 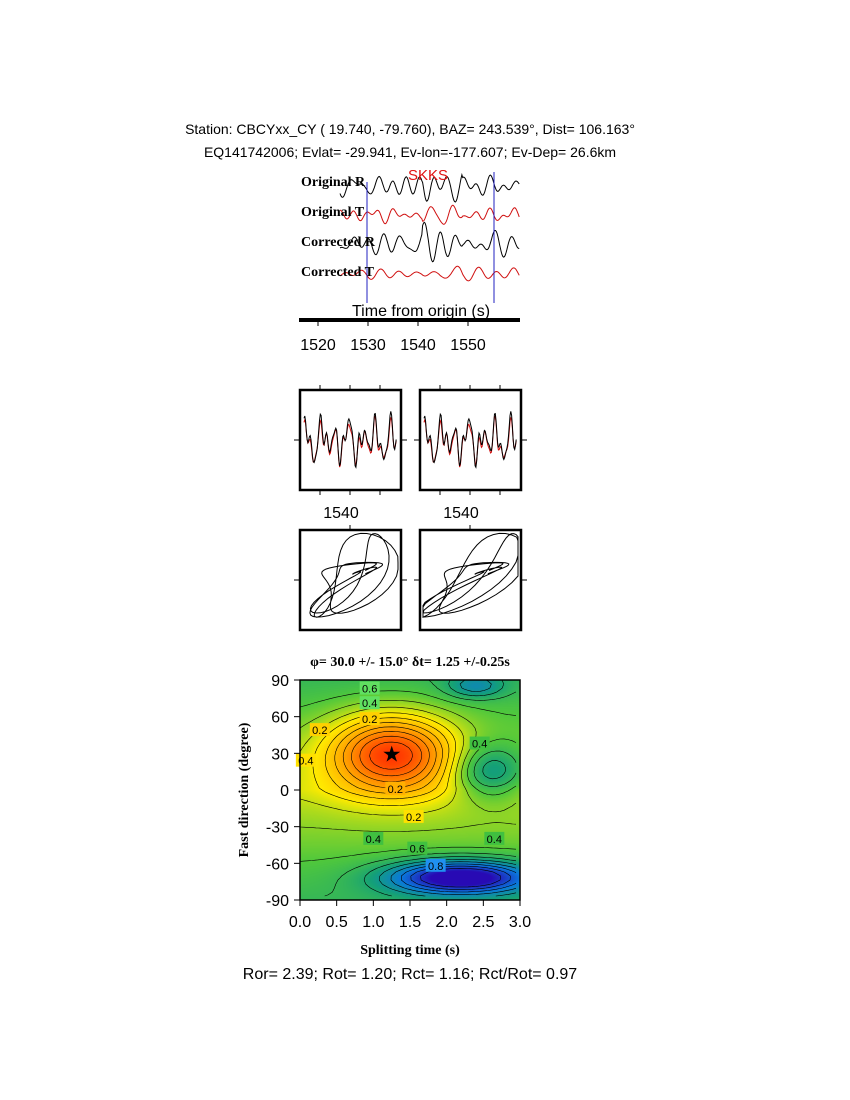 What do you see at coordinates (280, 681) in the screenshot?
I see `y-tick-label: 90` at bounding box center [280, 681].